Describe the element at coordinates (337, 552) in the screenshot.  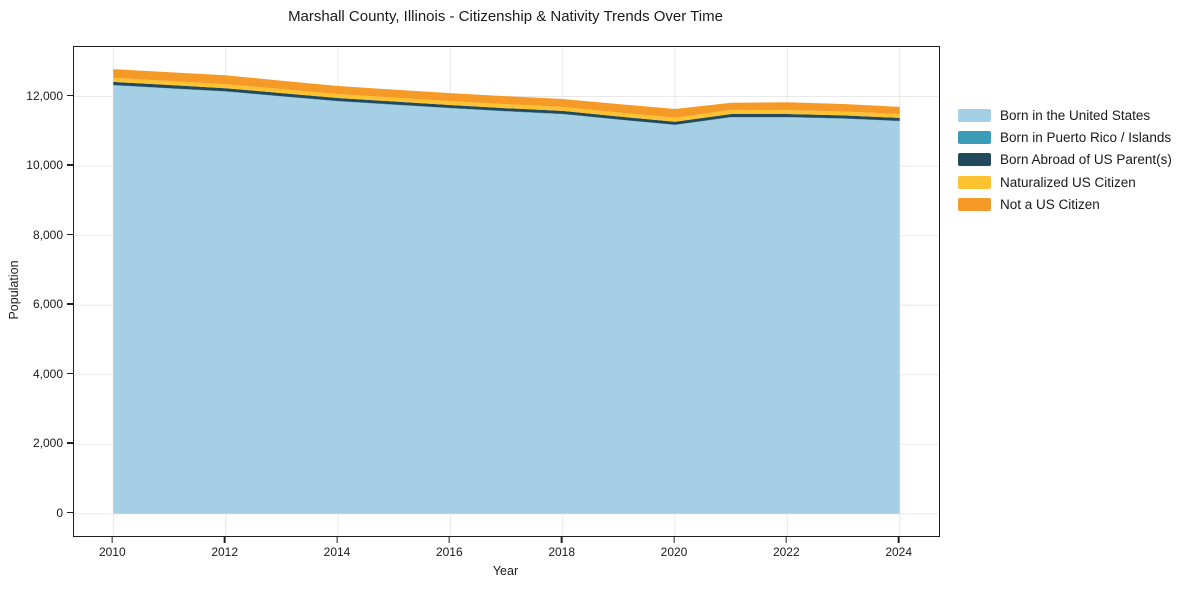
I see `x-tick-label: 2014` at that location.